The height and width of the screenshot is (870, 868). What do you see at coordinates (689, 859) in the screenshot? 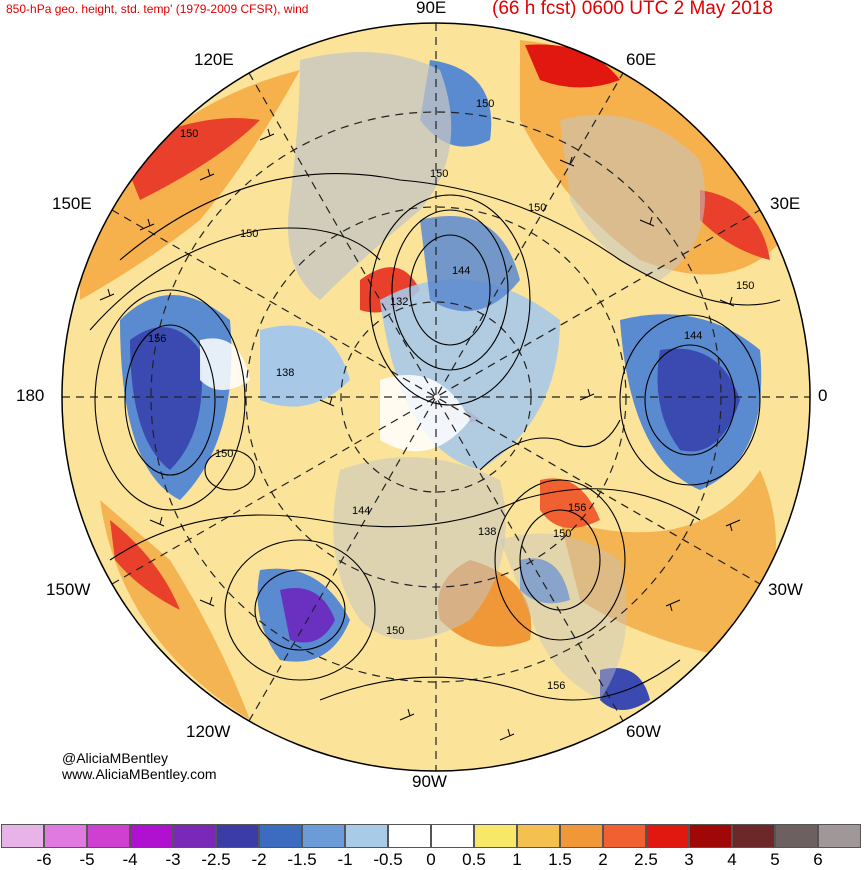
I see `colorbar-tick-label: 3` at bounding box center [689, 859].